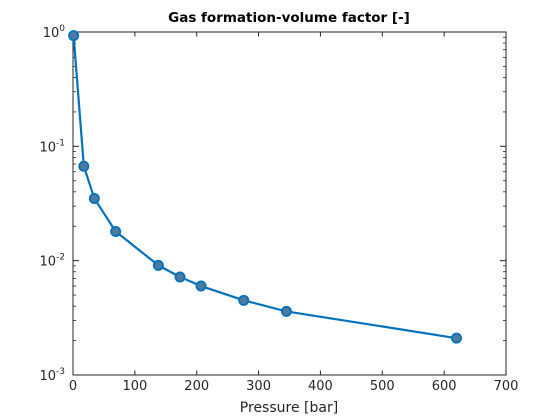 This screenshot has width=560, height=420. I want to click on x-tick-label: 200, so click(196, 386).